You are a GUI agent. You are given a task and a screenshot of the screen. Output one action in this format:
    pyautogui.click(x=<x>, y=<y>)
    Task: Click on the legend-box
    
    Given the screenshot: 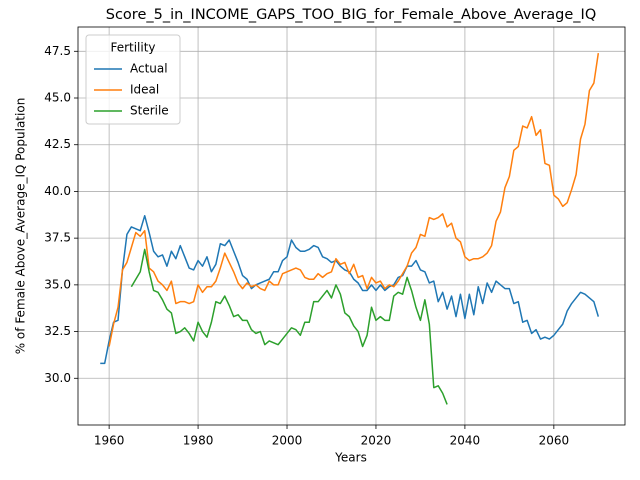 What is the action you would take?
    pyautogui.click(x=133, y=79)
    